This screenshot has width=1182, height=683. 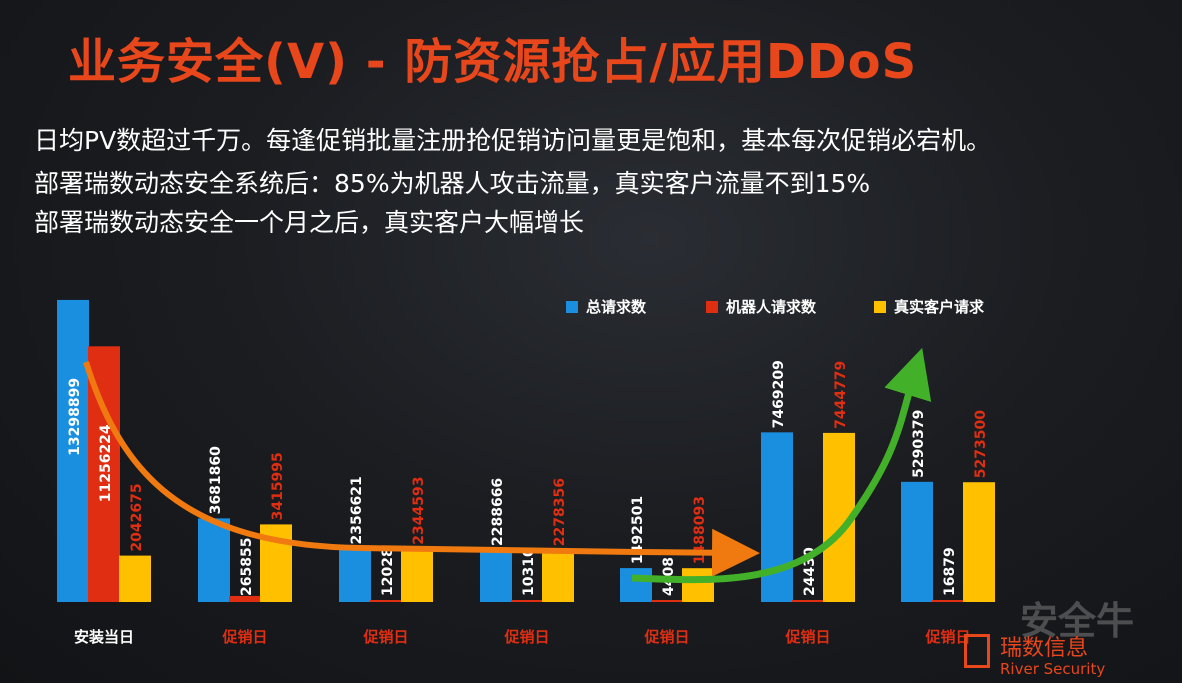 I want to click on category-label-5: 促销日, so click(x=807, y=637).